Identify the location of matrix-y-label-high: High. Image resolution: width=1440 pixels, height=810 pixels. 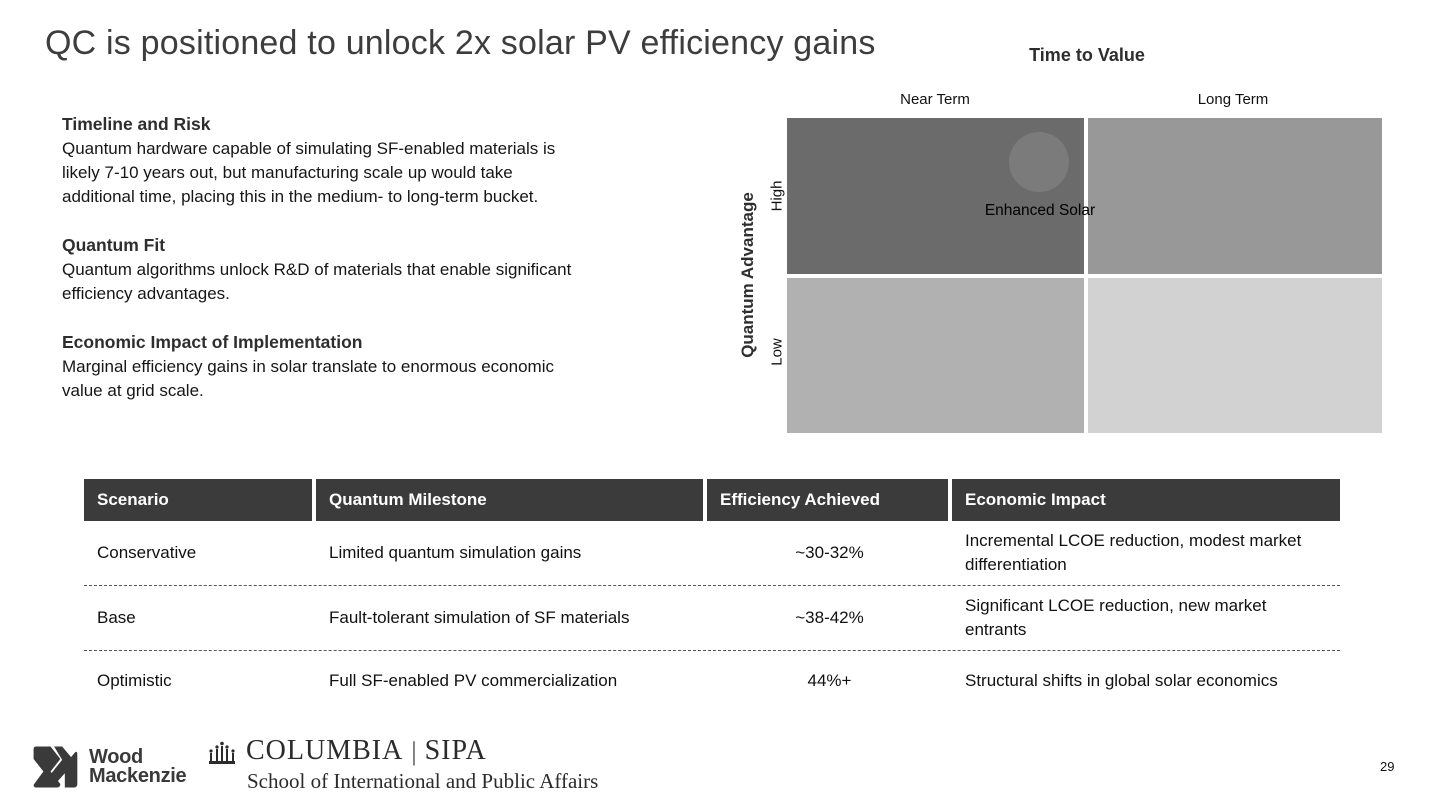
(777, 196).